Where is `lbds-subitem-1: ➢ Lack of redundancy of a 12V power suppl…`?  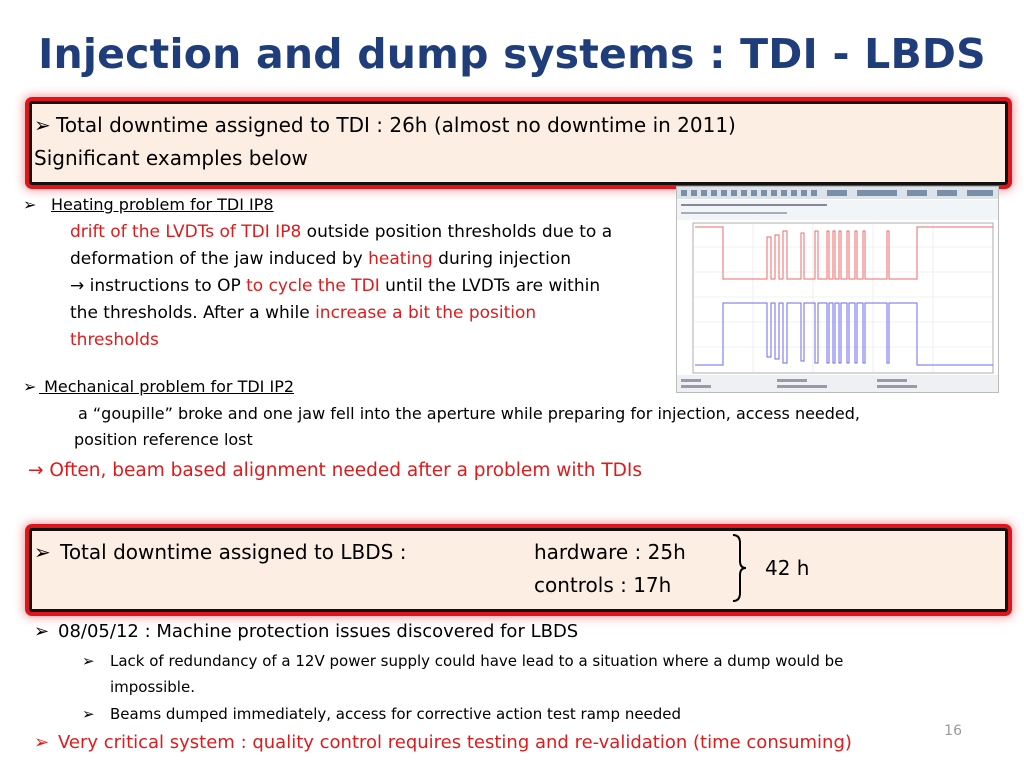 lbds-subitem-1: ➢ Lack of redundancy of a 12V power suppl… is located at coordinates (462, 661).